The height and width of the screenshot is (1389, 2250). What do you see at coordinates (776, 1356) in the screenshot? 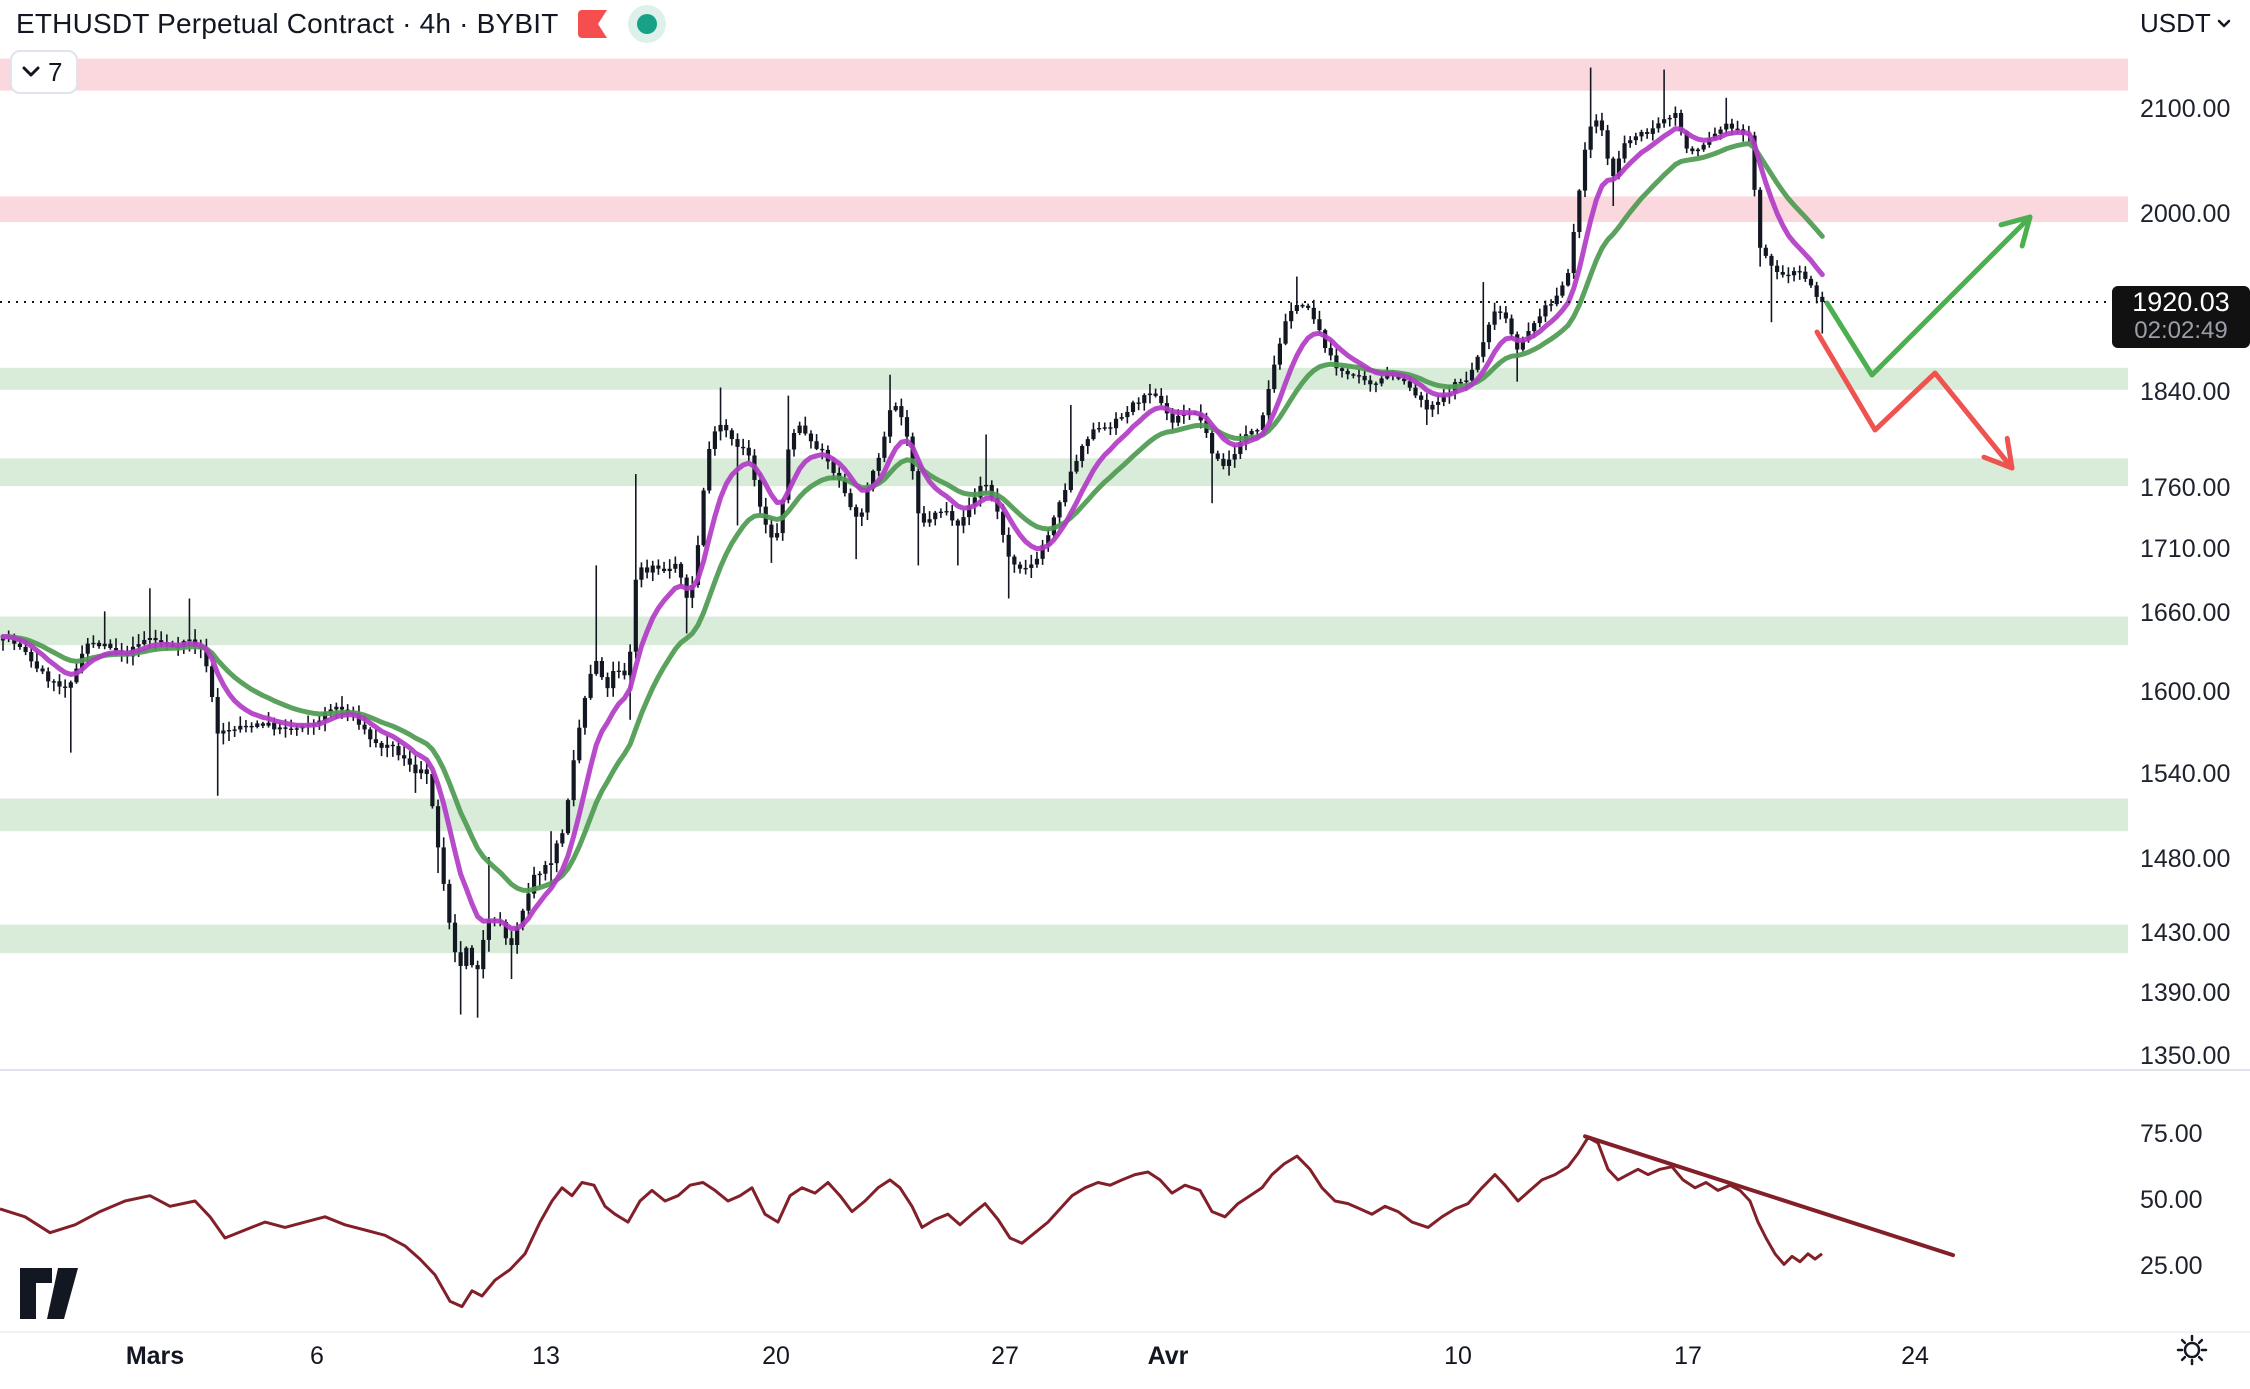
I see `time-tick-label: 20` at bounding box center [776, 1356].